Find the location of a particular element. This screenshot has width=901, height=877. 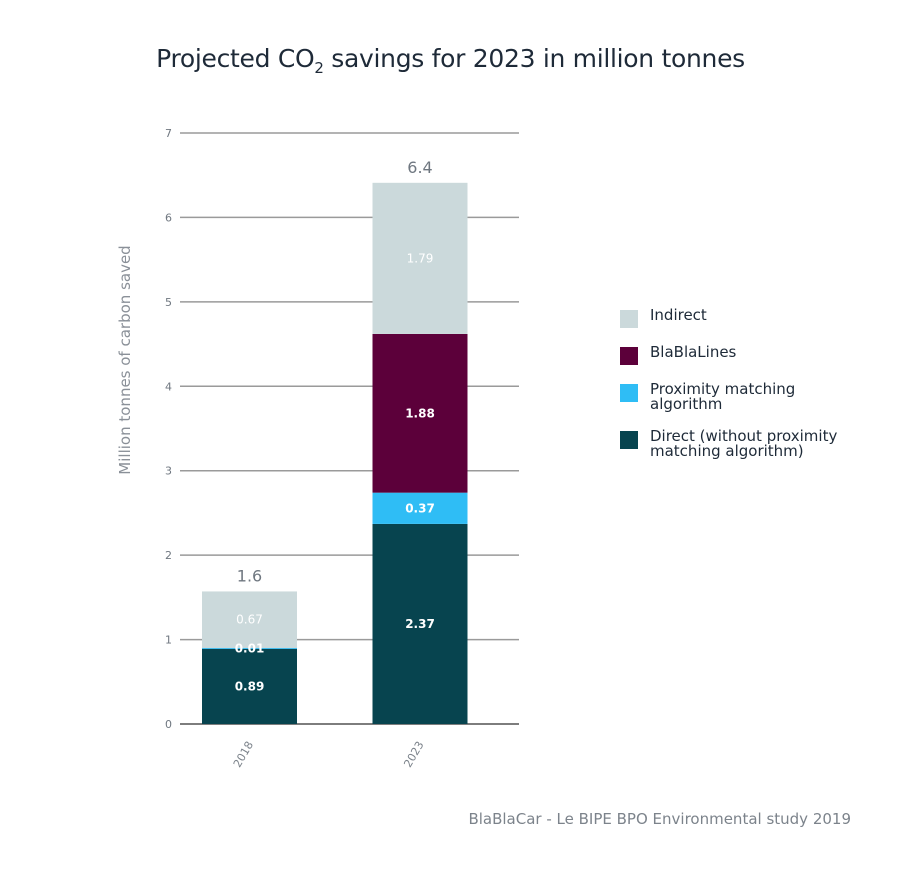

bar-total-label: 6.4 is located at coordinates (419, 167).